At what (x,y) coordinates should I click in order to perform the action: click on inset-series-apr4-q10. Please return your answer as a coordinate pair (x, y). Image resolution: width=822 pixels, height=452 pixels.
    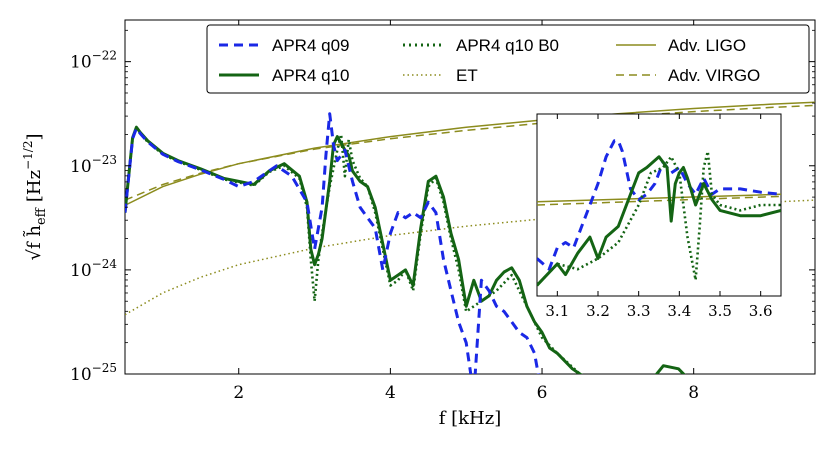
    Looking at the image, I should click on (659, 221).